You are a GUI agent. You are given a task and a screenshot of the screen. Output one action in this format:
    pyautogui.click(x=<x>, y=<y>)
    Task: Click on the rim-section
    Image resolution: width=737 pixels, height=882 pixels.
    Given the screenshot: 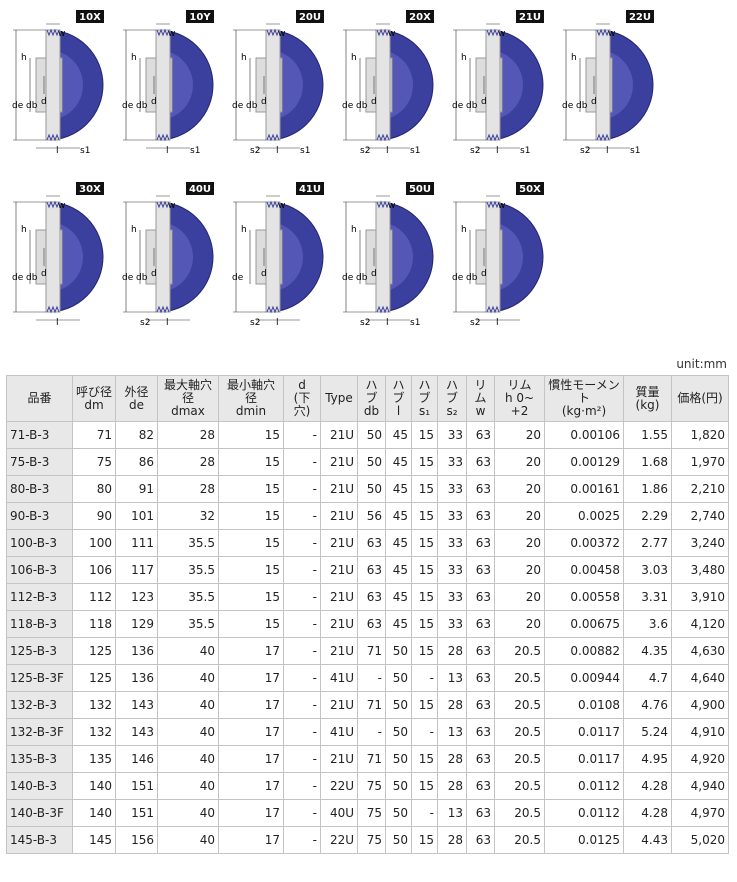 What is the action you would take?
    pyautogui.click(x=163, y=257)
    